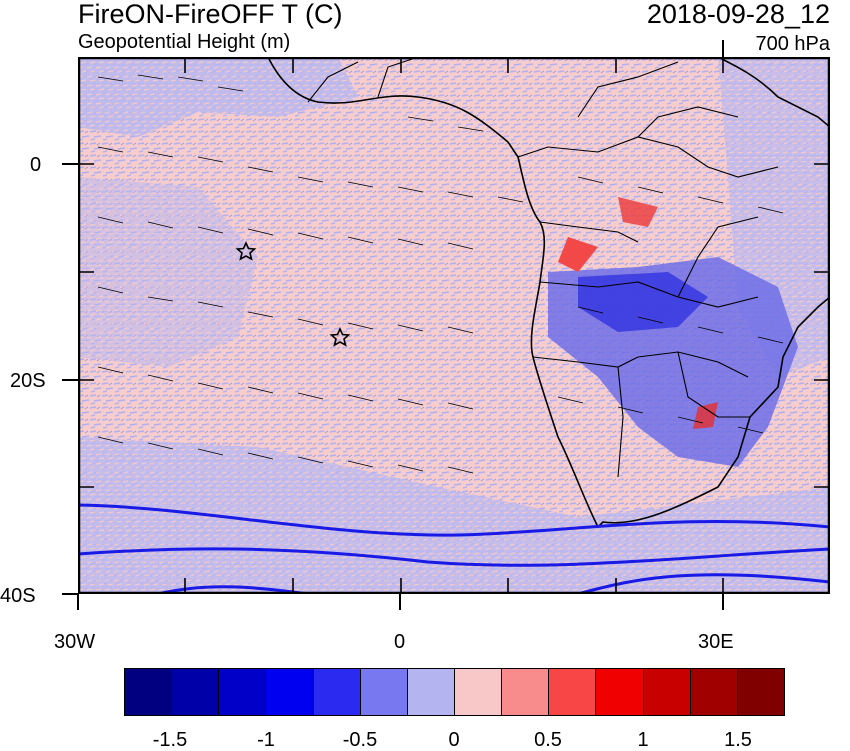 The height and width of the screenshot is (751, 850). Describe the element at coordinates (266, 740) in the screenshot. I see `colorbar-label-neg1: -1` at that location.